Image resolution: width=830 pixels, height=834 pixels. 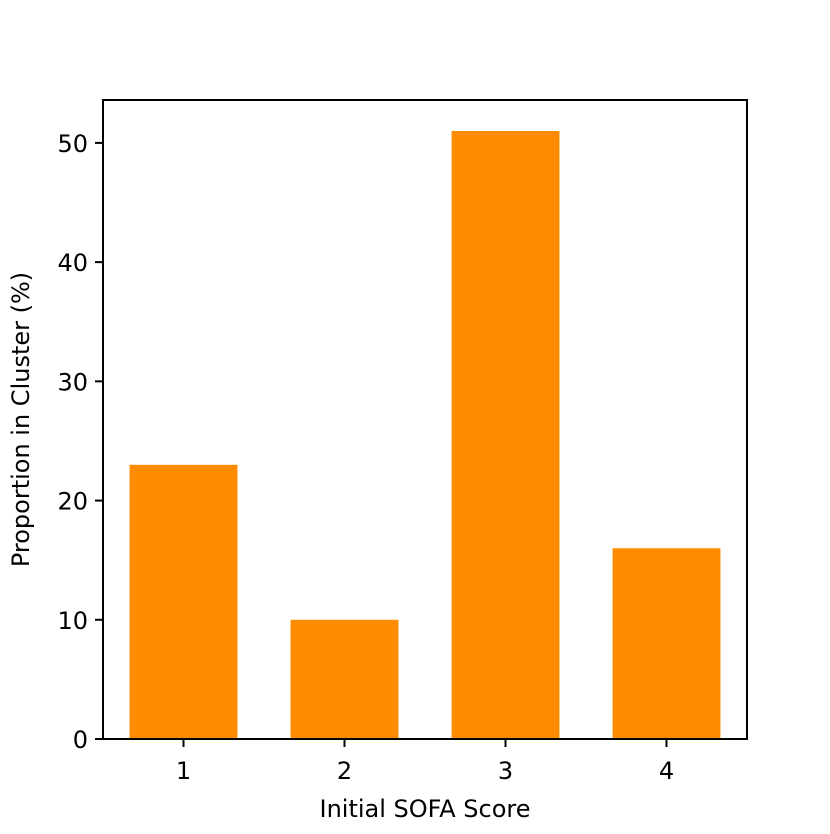 What do you see at coordinates (80, 442) in the screenshot?
I see `y-axis-ticks: 0 10 20 30 40 50` at bounding box center [80, 442].